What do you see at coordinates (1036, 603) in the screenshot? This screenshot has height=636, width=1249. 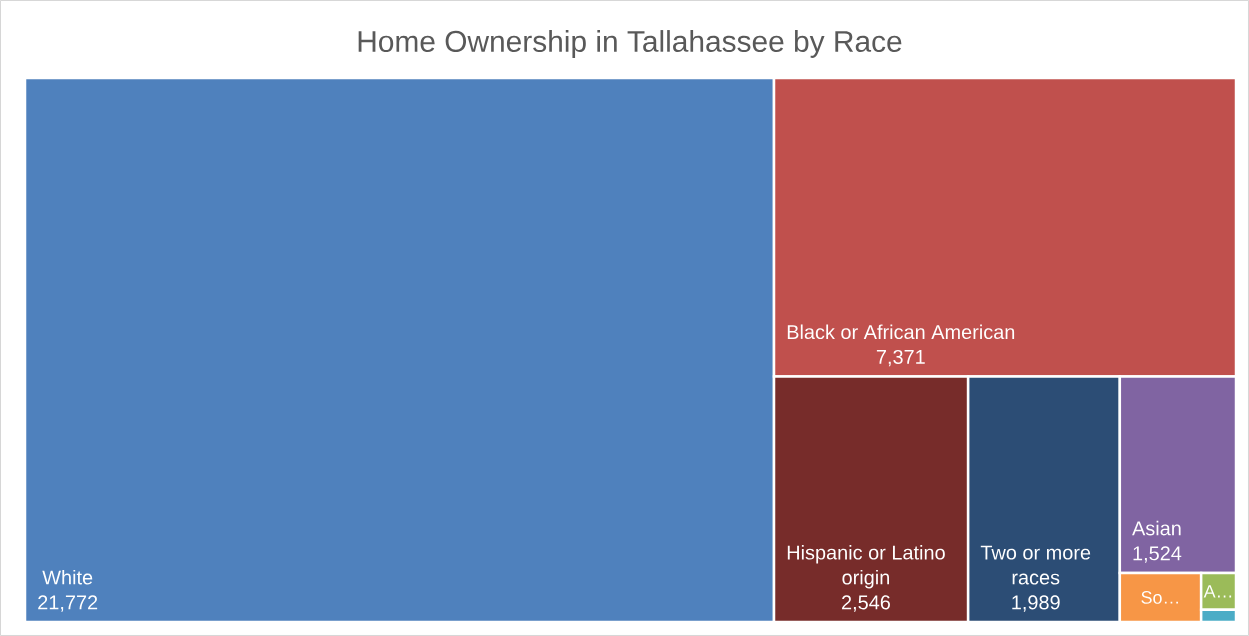 I see `data-label: 1,989` at bounding box center [1036, 603].